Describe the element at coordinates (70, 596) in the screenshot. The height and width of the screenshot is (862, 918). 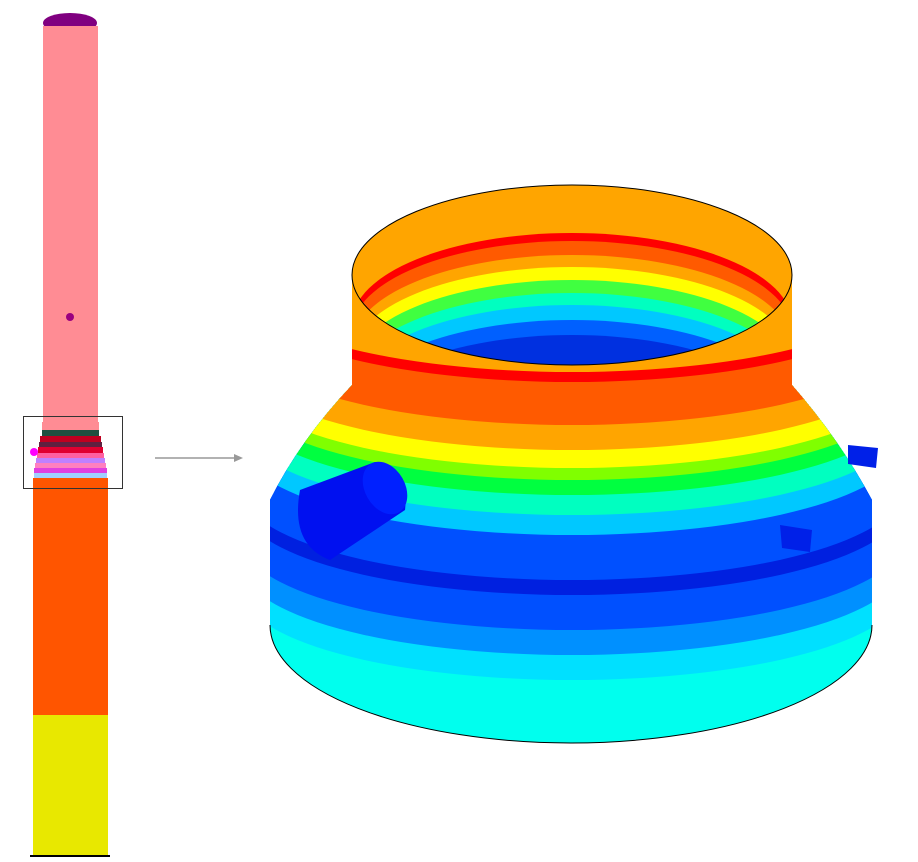
I see `middle-shell` at that location.